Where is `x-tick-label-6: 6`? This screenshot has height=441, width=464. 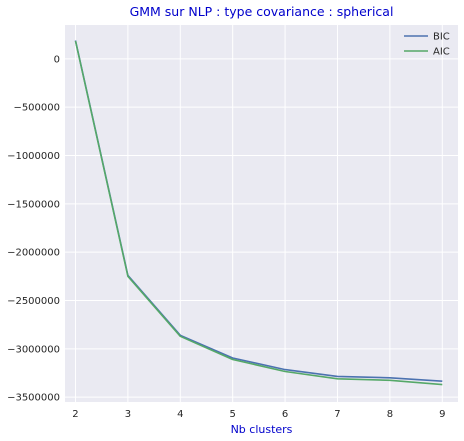 x-tick-label-6: 6 is located at coordinates (285, 414).